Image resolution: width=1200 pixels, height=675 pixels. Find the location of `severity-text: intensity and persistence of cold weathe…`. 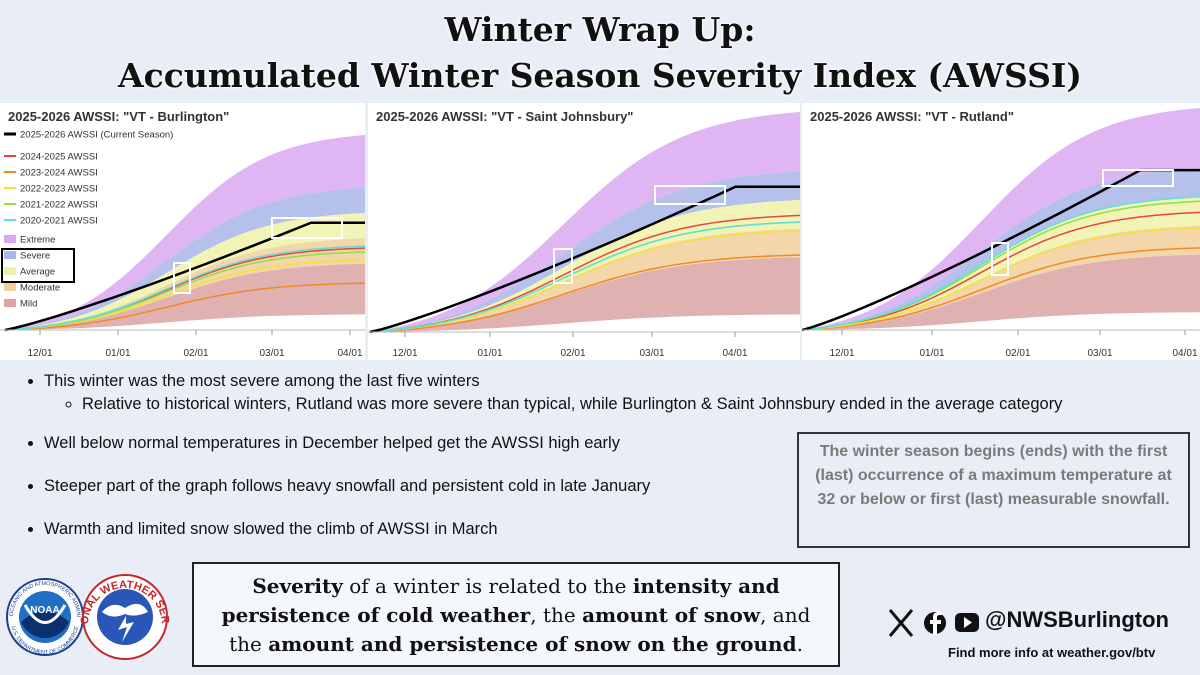

severity-text: intensity and persistence of cold weathe… is located at coordinates (500, 600).